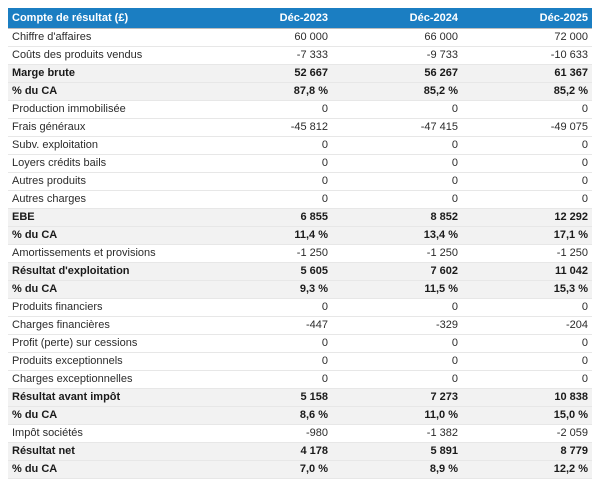 The width and height of the screenshot is (600, 492). I want to click on row-value: -447, so click(267, 324).